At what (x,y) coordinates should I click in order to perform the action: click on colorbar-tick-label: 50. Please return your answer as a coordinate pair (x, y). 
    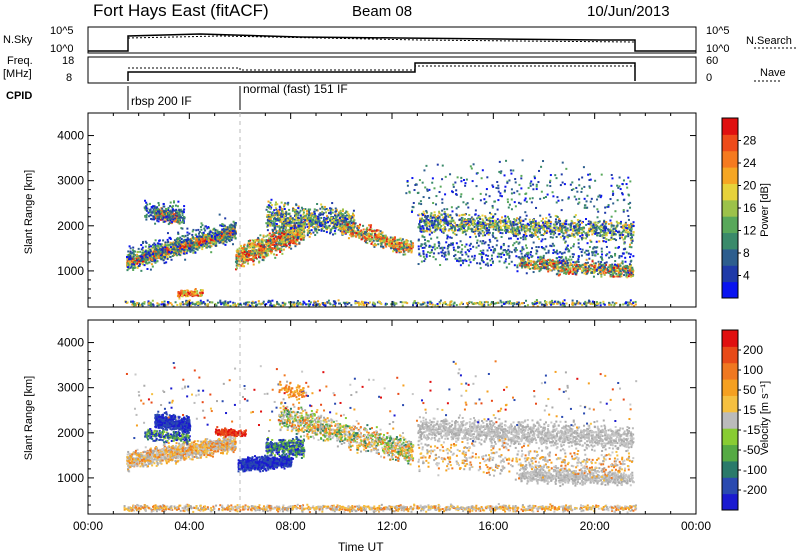
    Looking at the image, I should click on (750, 390).